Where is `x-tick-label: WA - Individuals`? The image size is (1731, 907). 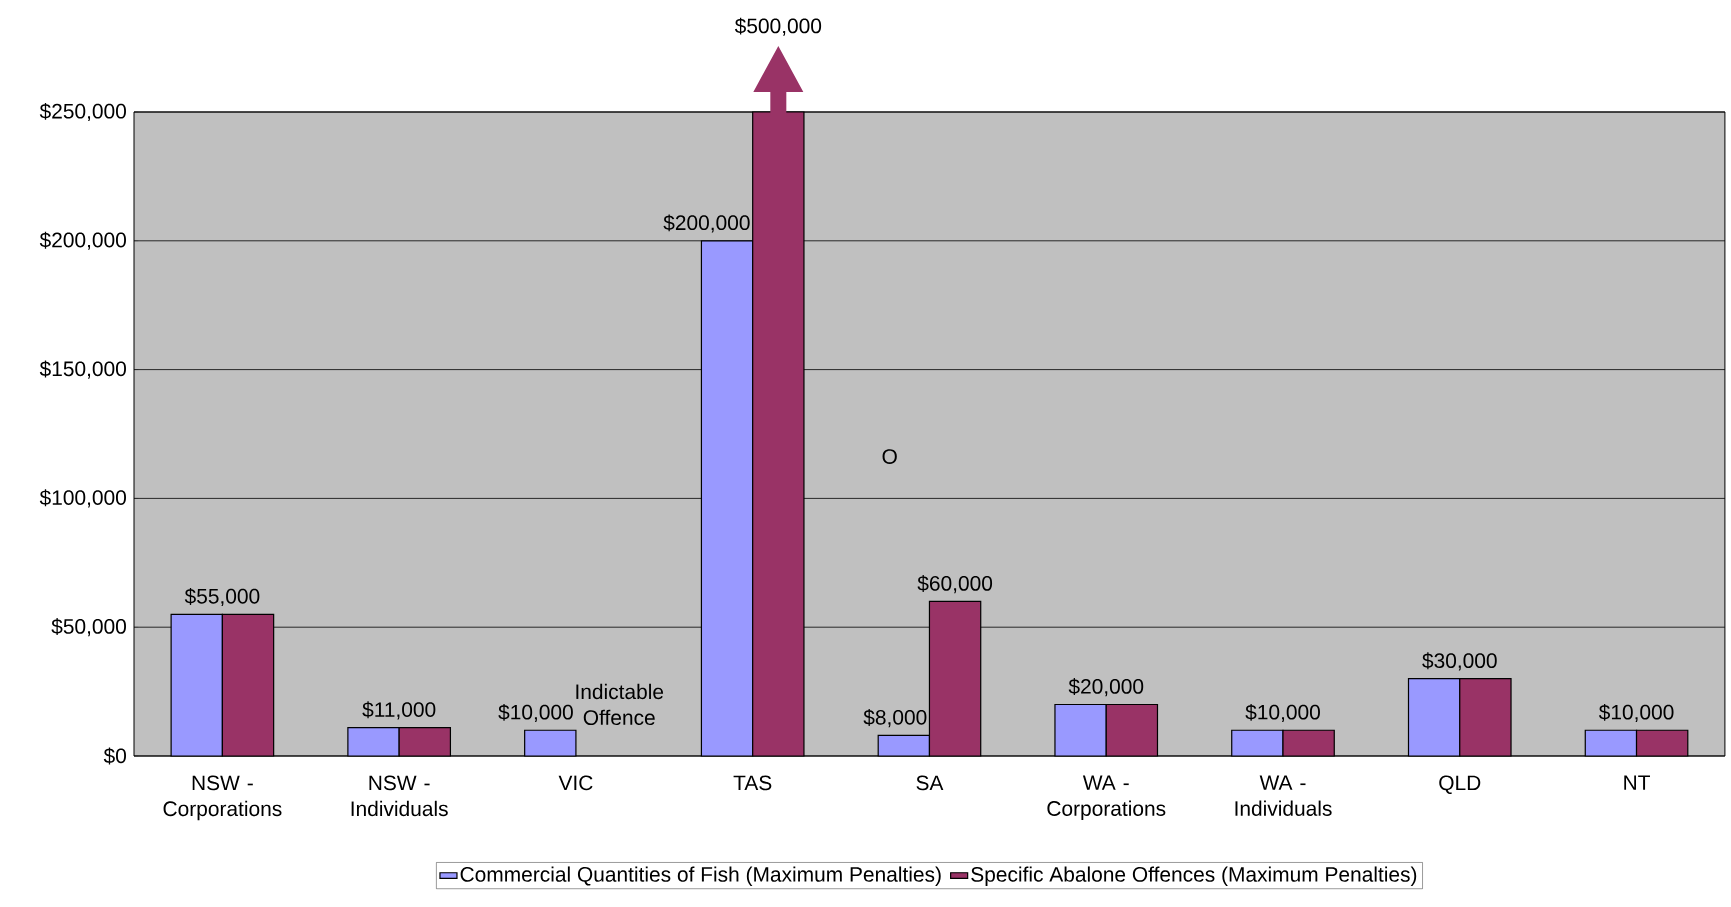
x-tick-label: WA - Individuals is located at coordinates (1283, 795).